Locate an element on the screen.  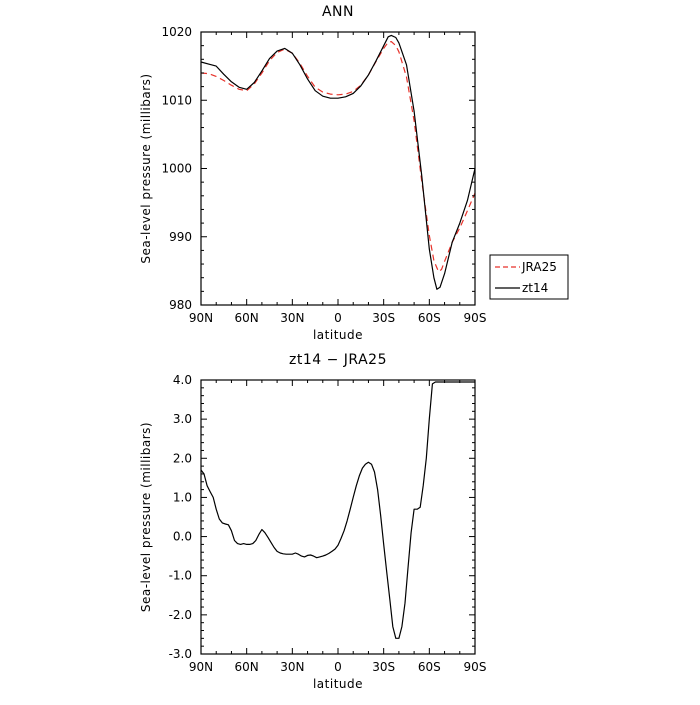
y-tick-label: 1.0 is located at coordinates (182, 497).